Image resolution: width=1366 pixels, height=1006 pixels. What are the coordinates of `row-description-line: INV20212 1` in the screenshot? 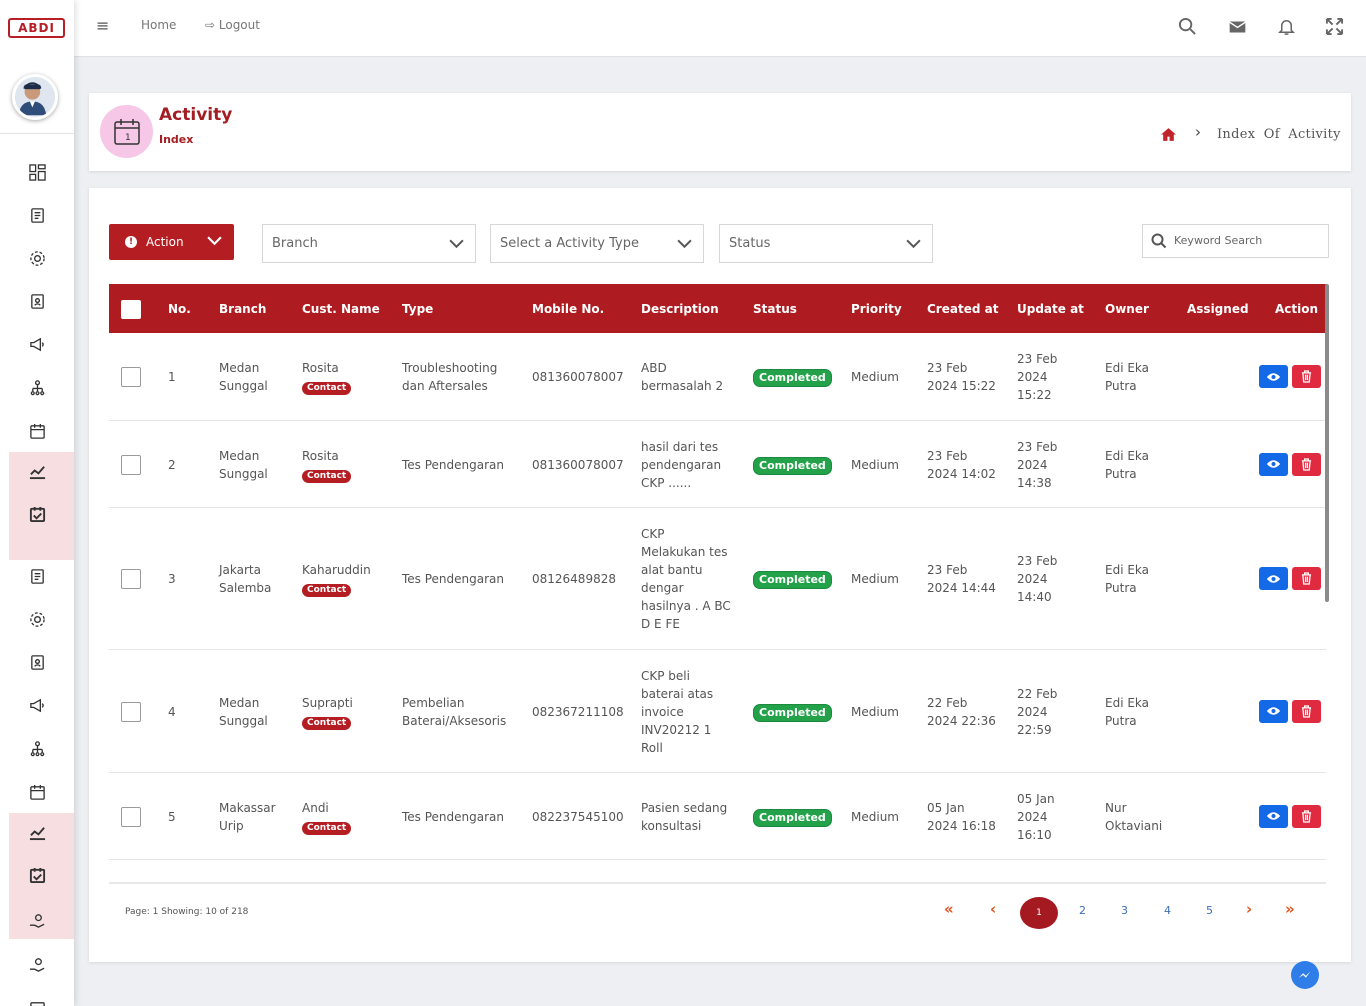 It's located at (676, 729).